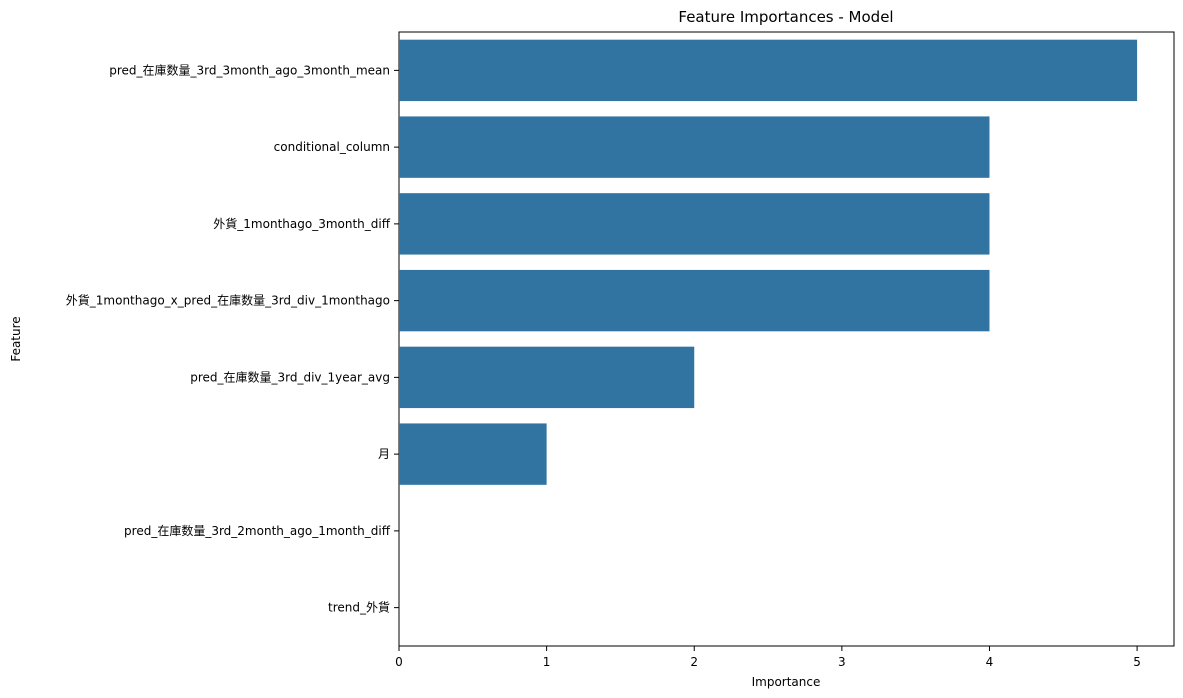 This screenshot has width=1183, height=698. I want to click on x-tick-label-3: 3, so click(842, 662).